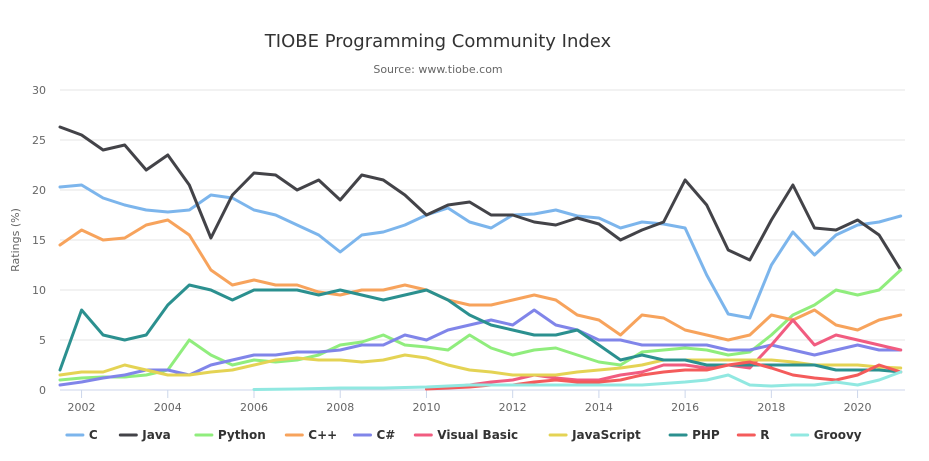  I want to click on legend-item-java: Java, so click(144, 435).